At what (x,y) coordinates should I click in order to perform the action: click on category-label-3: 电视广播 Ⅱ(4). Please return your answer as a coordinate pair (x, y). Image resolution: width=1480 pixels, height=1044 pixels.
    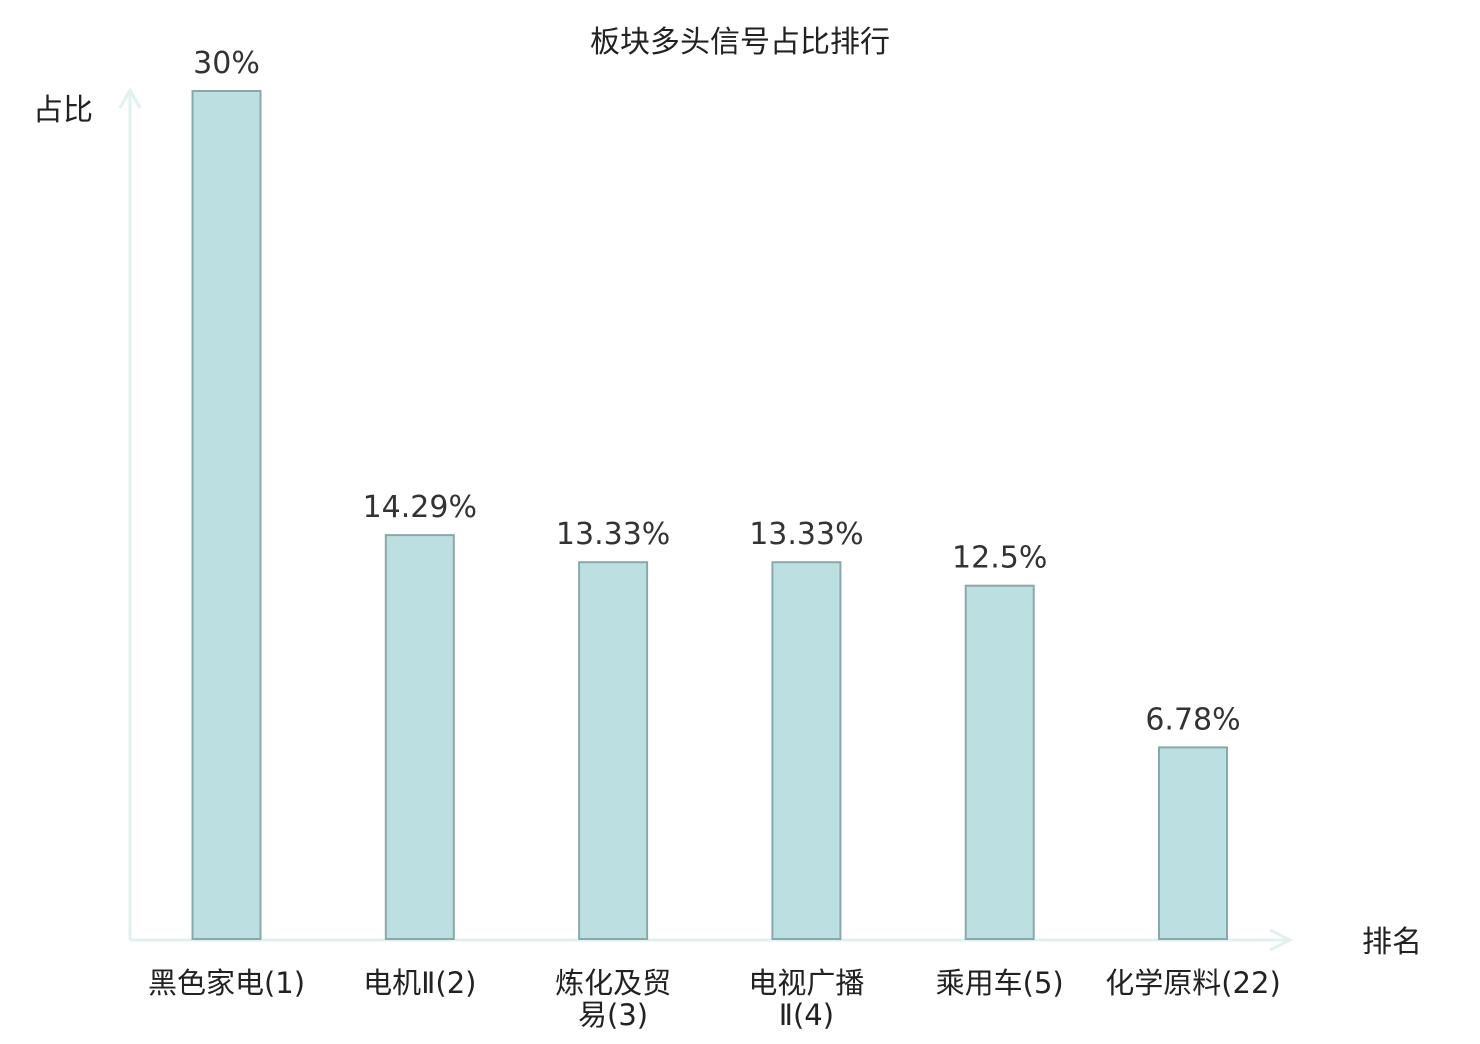
    Looking at the image, I should click on (806, 999).